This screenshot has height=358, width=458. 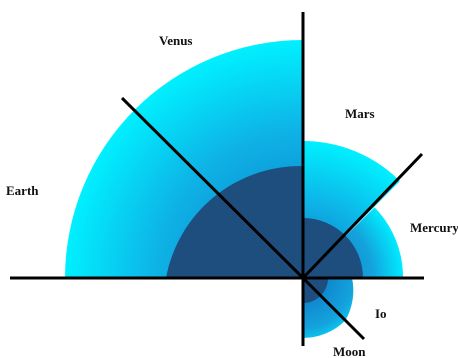 What do you see at coordinates (381, 313) in the screenshot?
I see `label-io: Io` at bounding box center [381, 313].